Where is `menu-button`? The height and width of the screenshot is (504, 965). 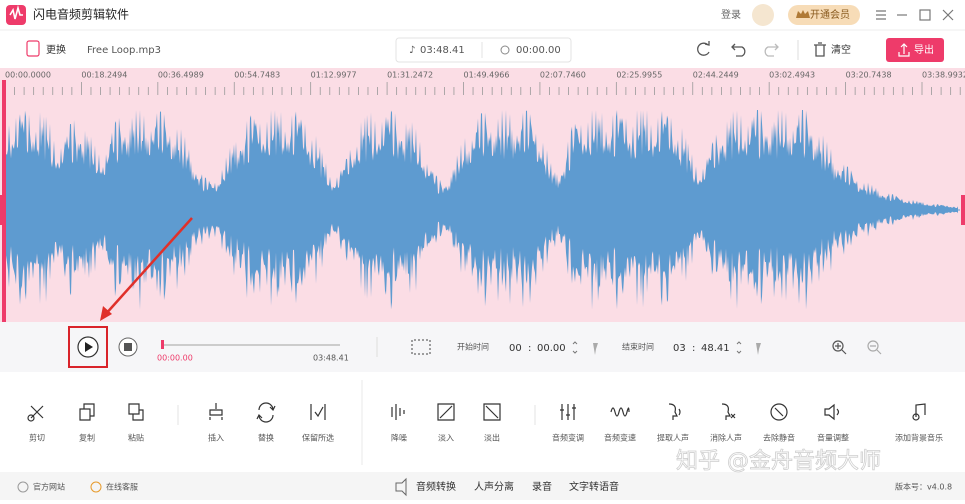 menu-button is located at coordinates (881, 15).